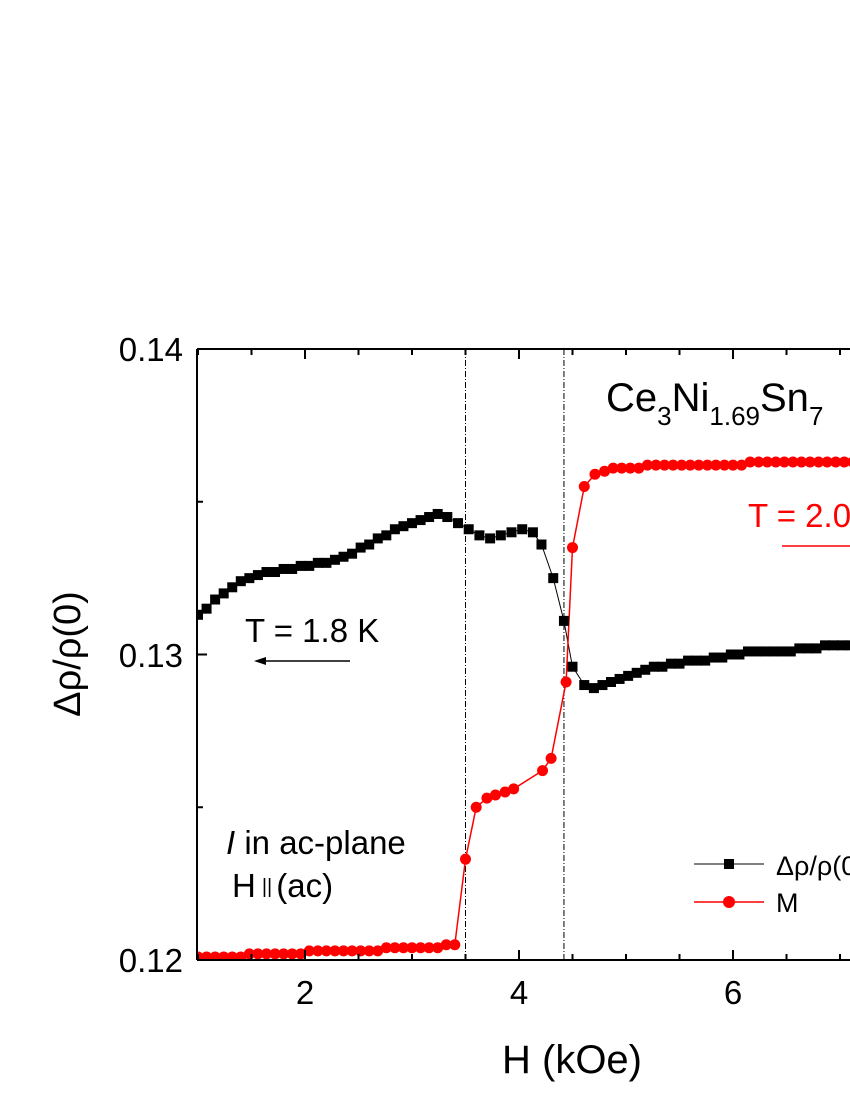  What do you see at coordinates (312, 630) in the screenshot?
I see `temperature-label-black: T = 1.8 K` at bounding box center [312, 630].